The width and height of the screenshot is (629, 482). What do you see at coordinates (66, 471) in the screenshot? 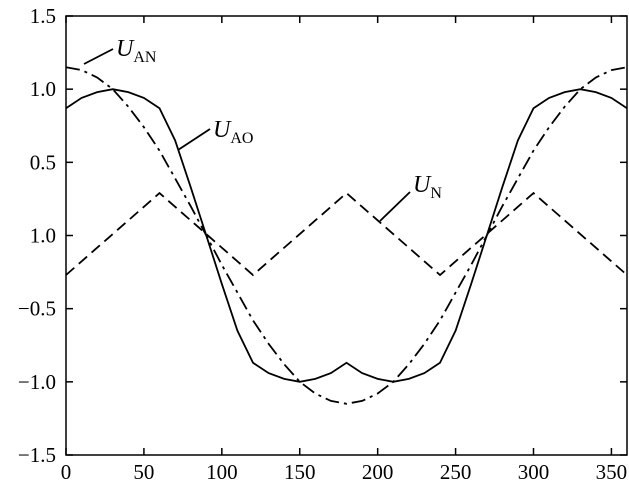
I see `x-tick-label: 0` at bounding box center [66, 471].